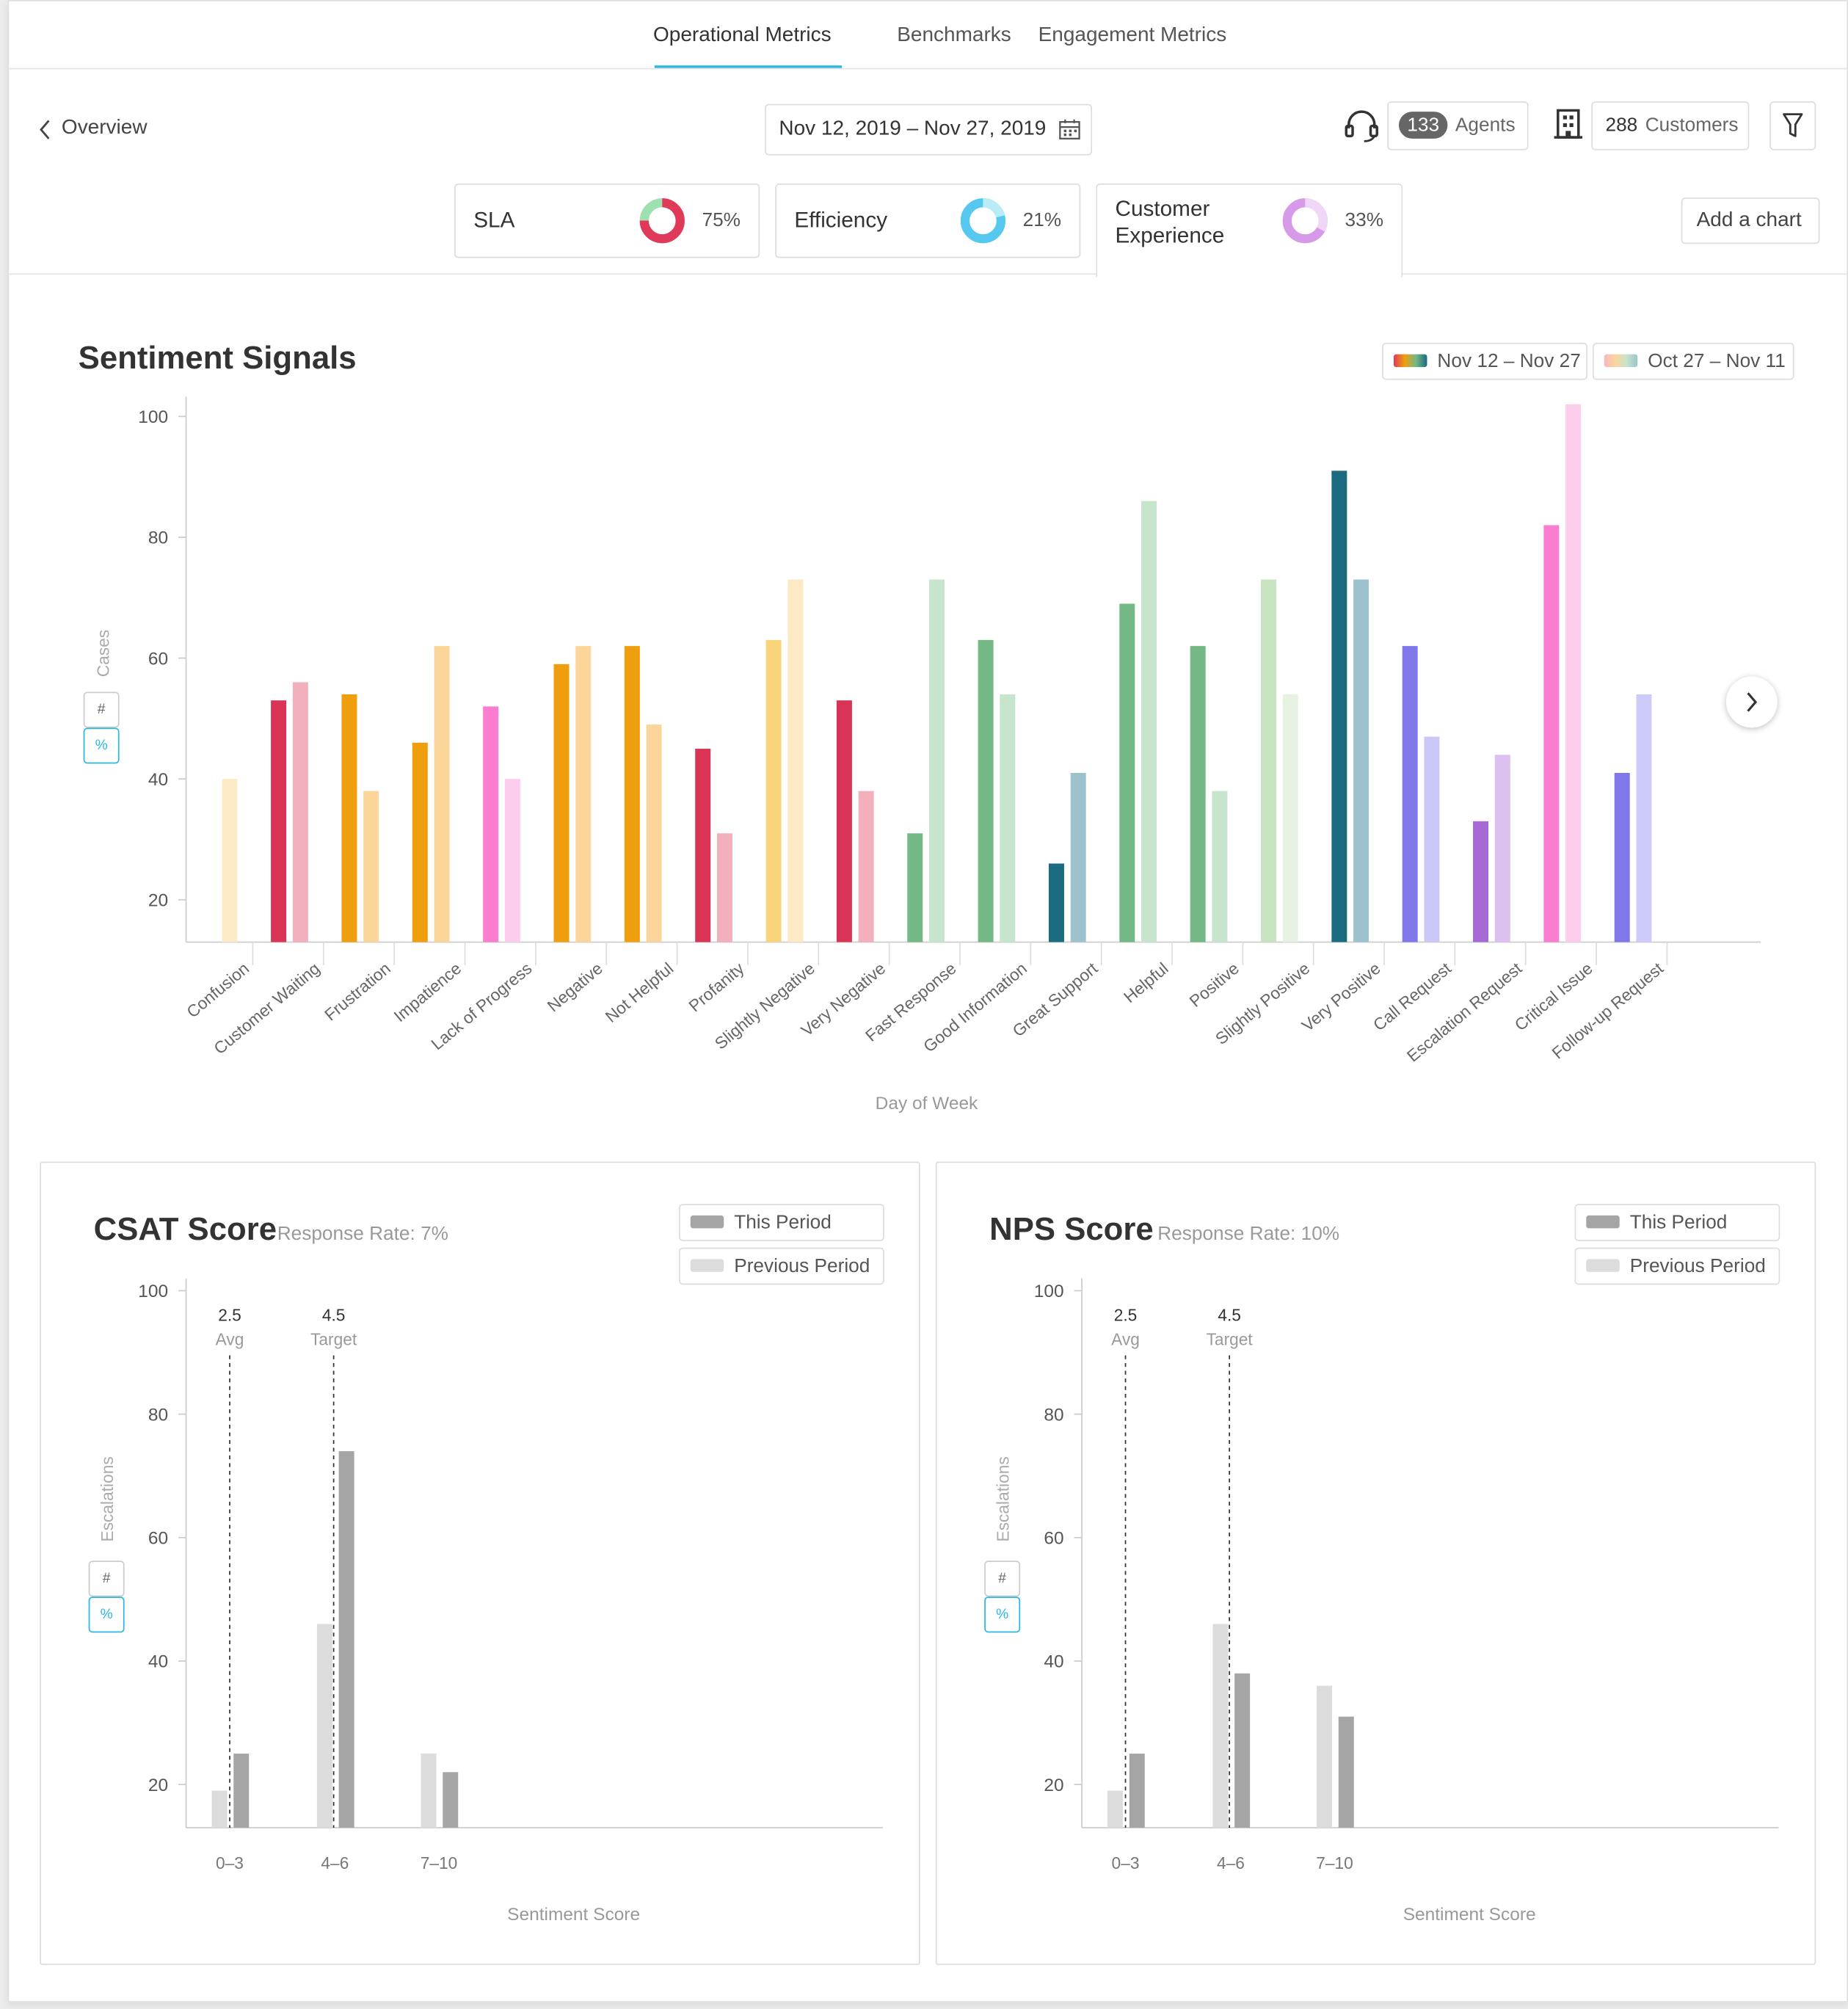 The image size is (1848, 2009). Describe the element at coordinates (1170, 222) in the screenshot. I see `kpi-label: Customer Experience` at that location.